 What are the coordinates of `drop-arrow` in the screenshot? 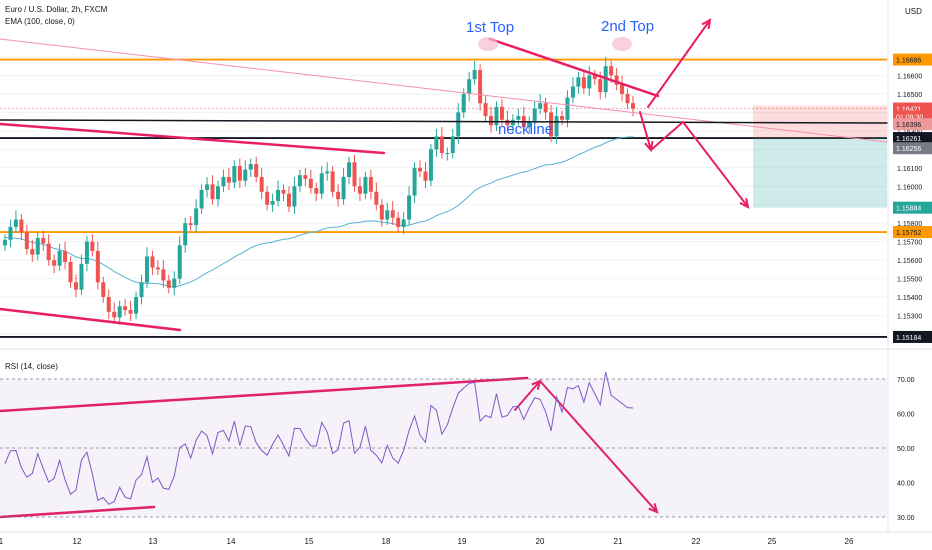 It's located at (645, 131).